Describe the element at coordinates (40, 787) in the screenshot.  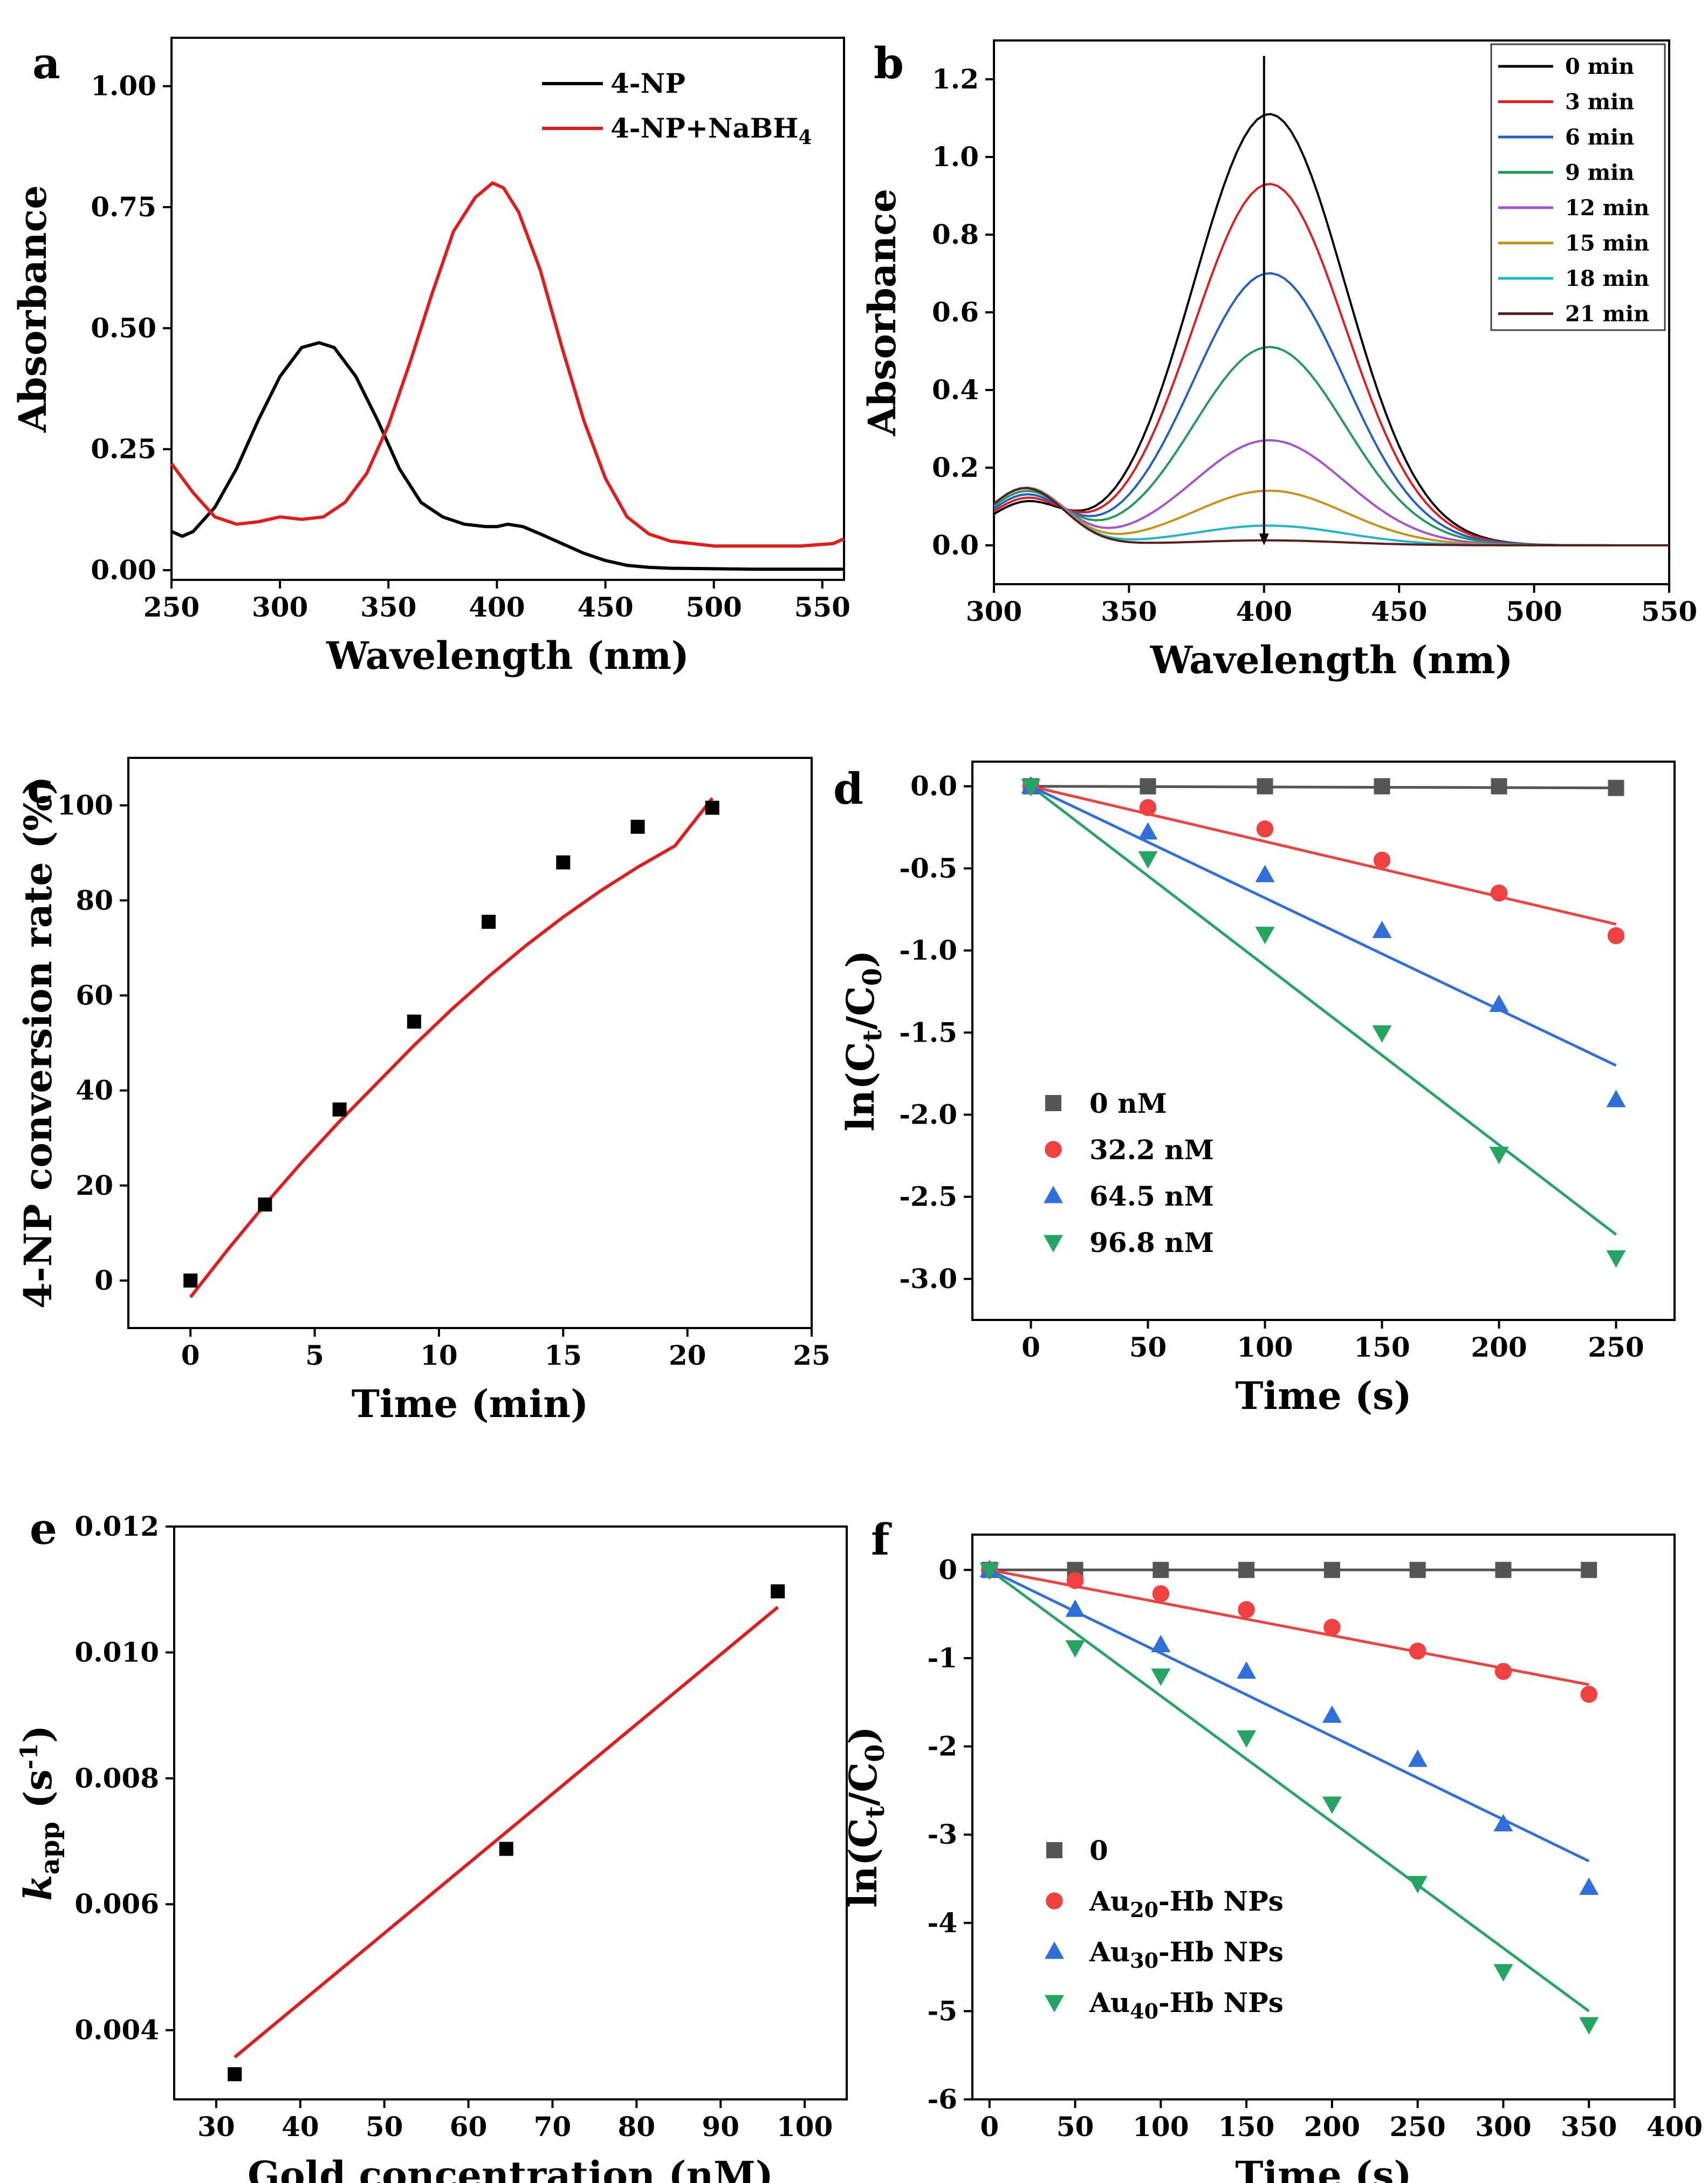
I see `panel-c-letter: c` at that location.